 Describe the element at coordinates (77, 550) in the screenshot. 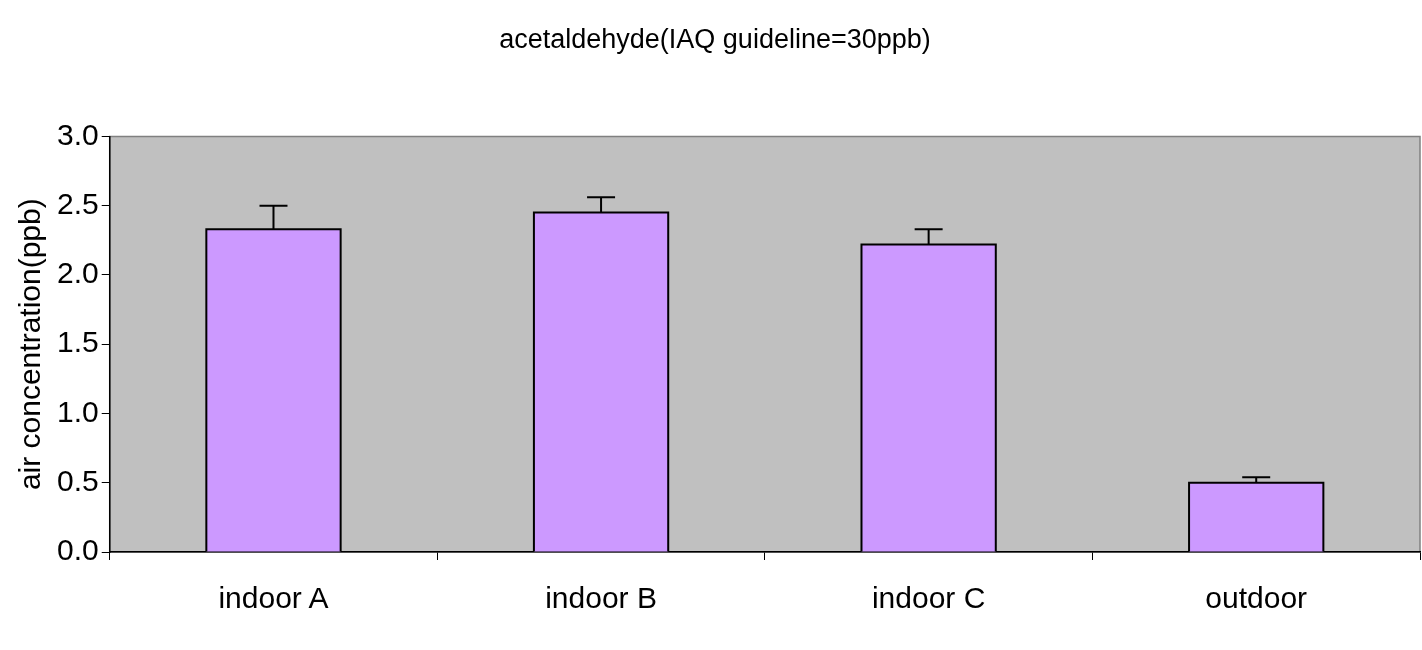

I see `y-tick-label: 0.0` at that location.